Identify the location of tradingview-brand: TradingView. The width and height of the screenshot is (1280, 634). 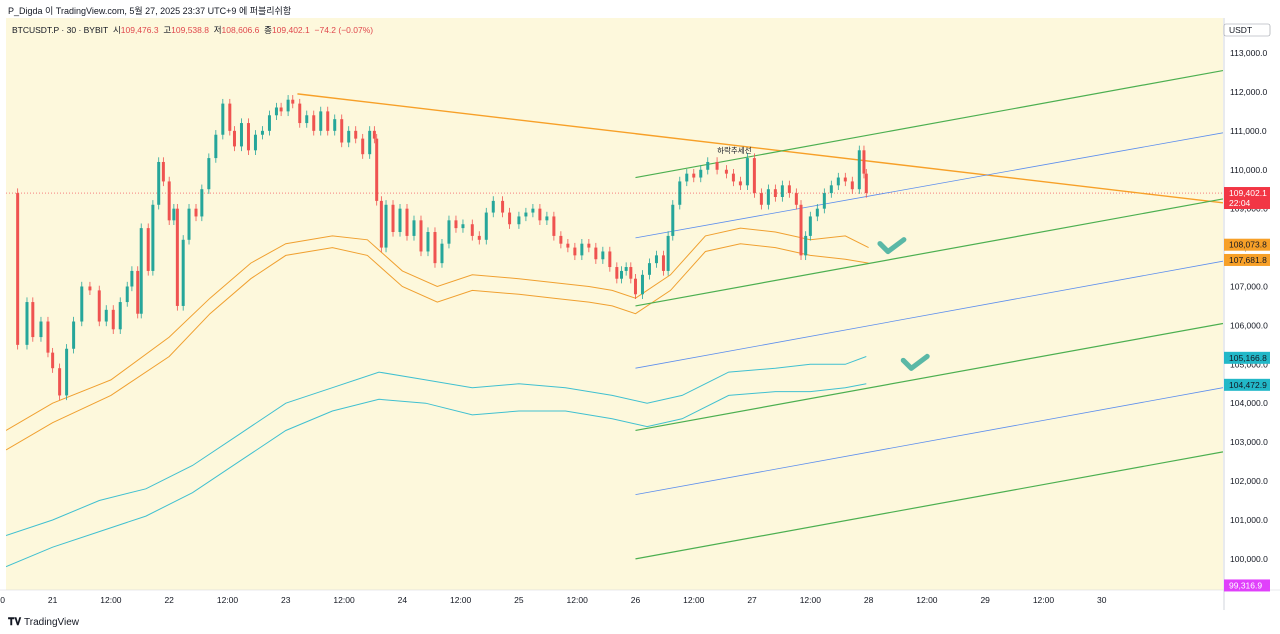
(52, 622).